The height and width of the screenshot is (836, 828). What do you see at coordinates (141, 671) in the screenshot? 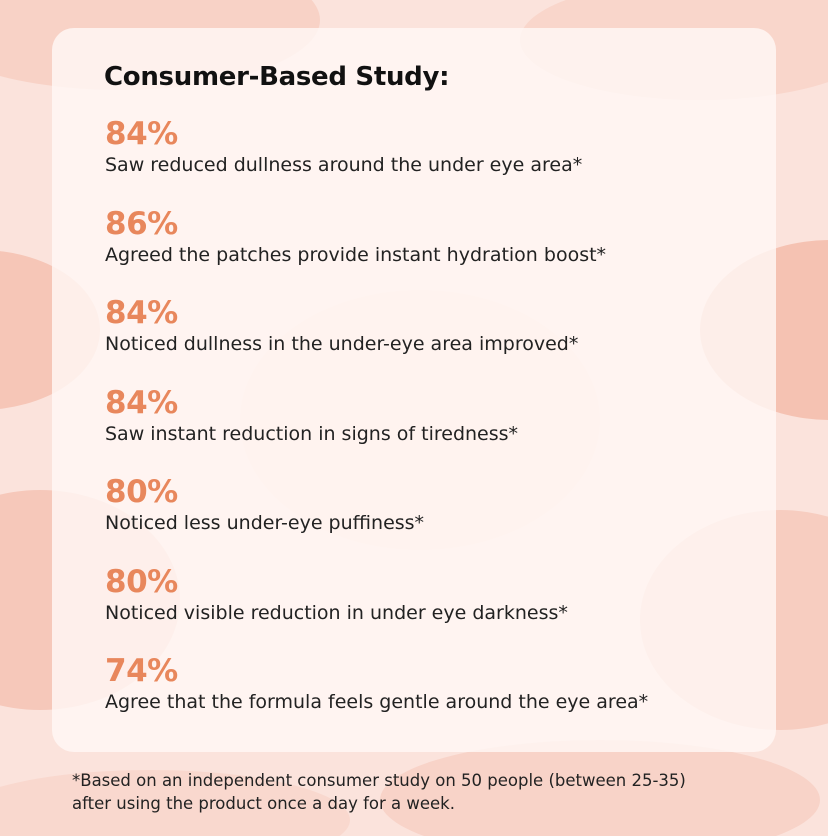
I see `stat-value: 74%` at bounding box center [141, 671].